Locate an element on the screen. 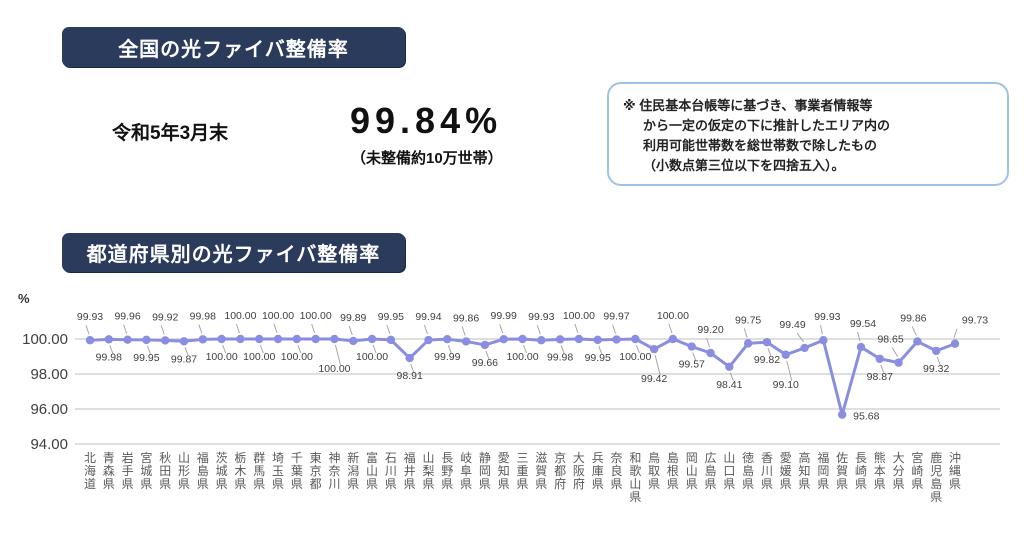  methodology-note-line: から一定の仮定の下に推計したエリア内の is located at coordinates (767, 126).